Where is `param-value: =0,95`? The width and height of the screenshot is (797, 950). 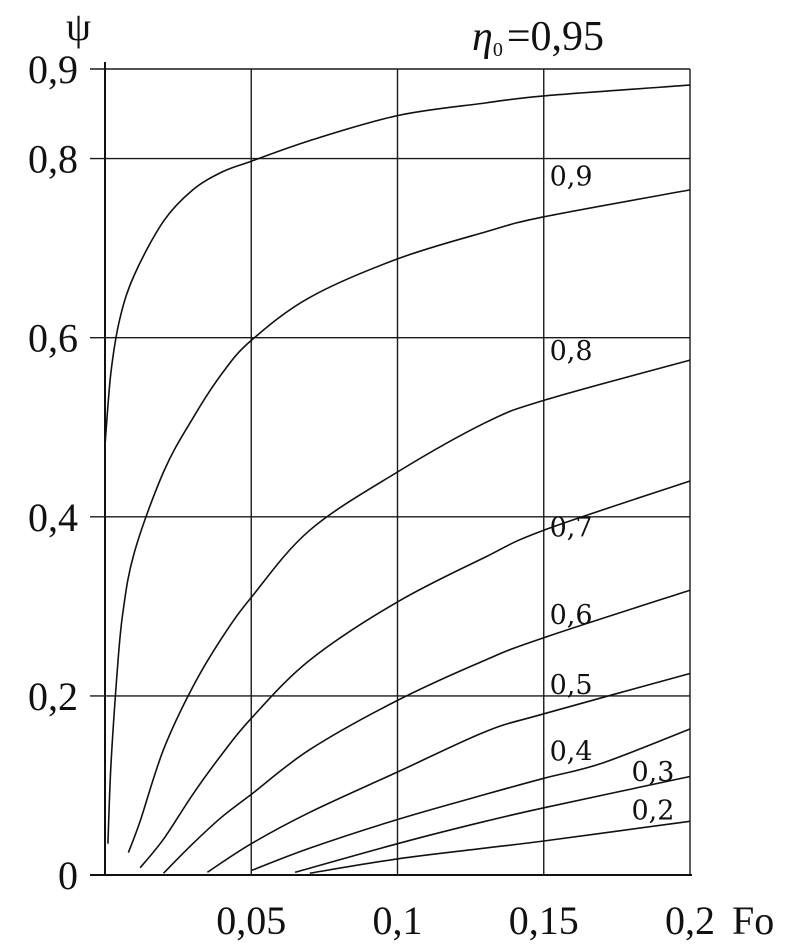
param-value: =0,95 is located at coordinates (555, 37).